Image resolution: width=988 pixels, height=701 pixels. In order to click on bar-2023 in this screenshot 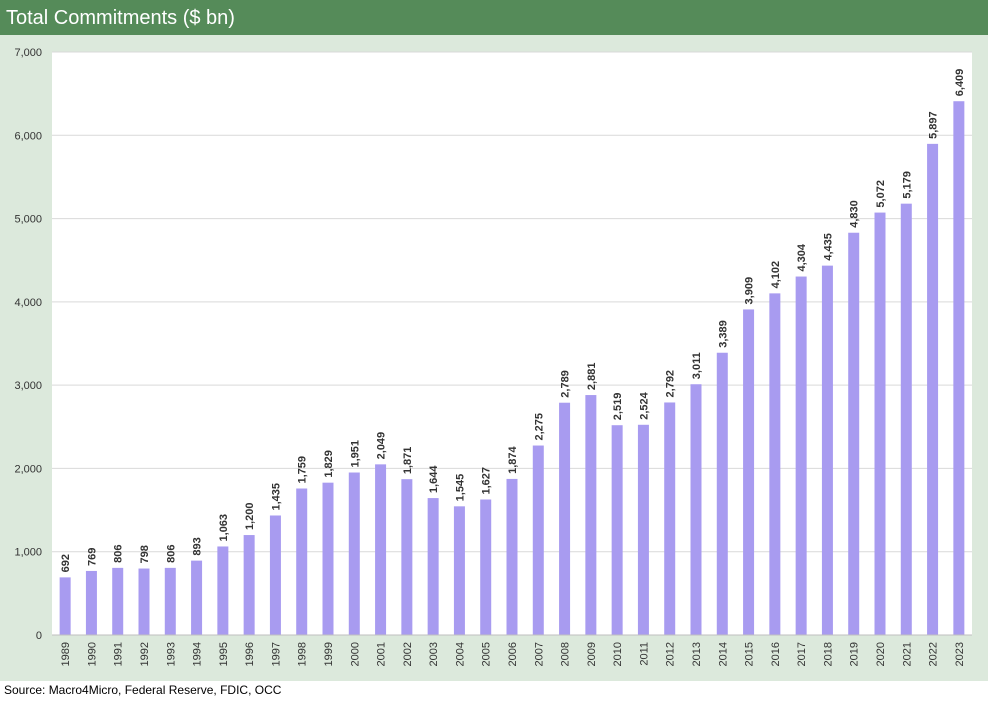, I will do `click(959, 368)`.